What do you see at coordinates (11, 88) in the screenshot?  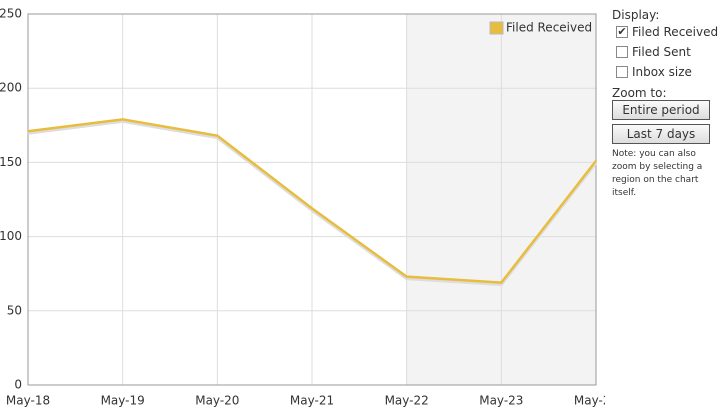 I see `y-tick-label: 200` at bounding box center [11, 88].